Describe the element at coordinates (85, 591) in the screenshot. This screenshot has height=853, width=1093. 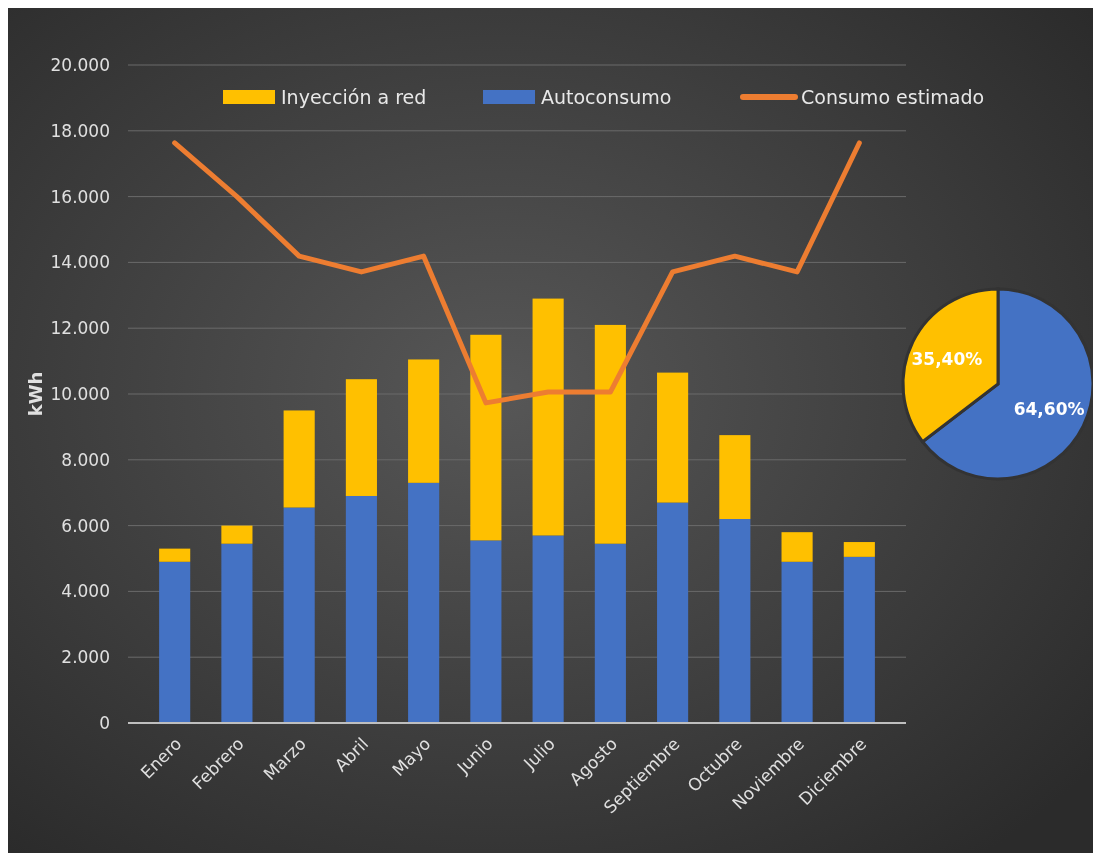
I see `y-tick-label: 4.000` at that location.